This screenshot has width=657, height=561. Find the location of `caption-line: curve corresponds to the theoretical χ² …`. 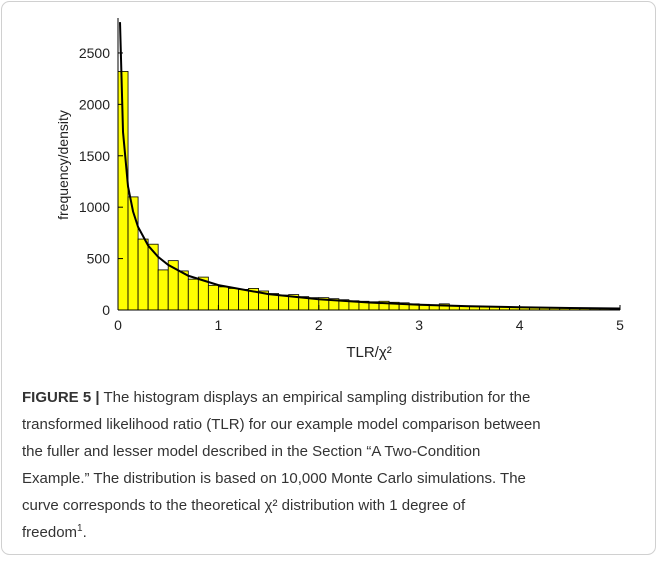

caption-line: curve corresponds to the theoretical χ² … is located at coordinates (244, 505).